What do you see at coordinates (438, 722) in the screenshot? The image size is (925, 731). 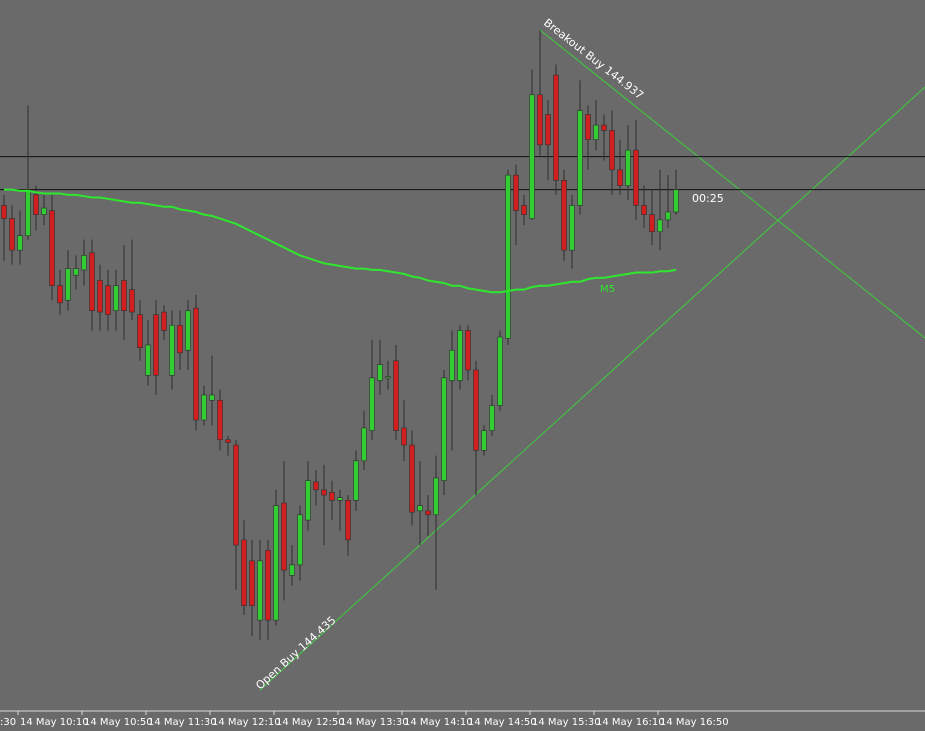 I see `x-tick-label: 14 May 14:10` at bounding box center [438, 722].